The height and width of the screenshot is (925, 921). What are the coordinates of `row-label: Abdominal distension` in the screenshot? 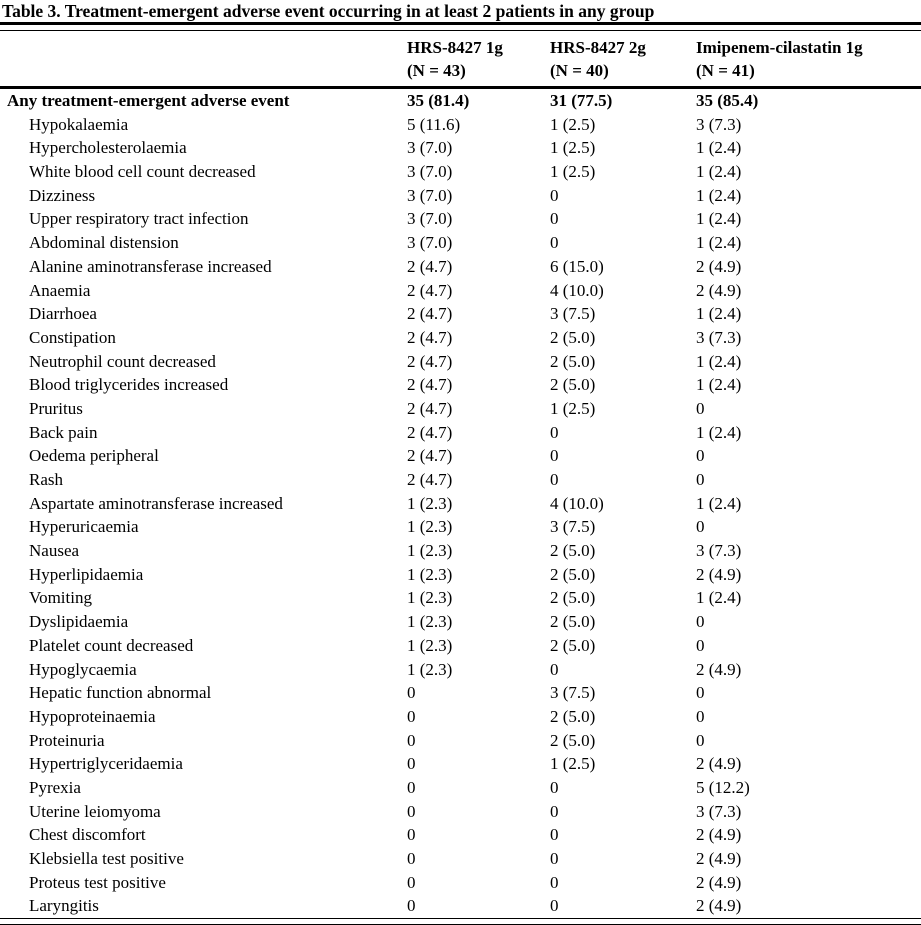 It's located at (104, 243).